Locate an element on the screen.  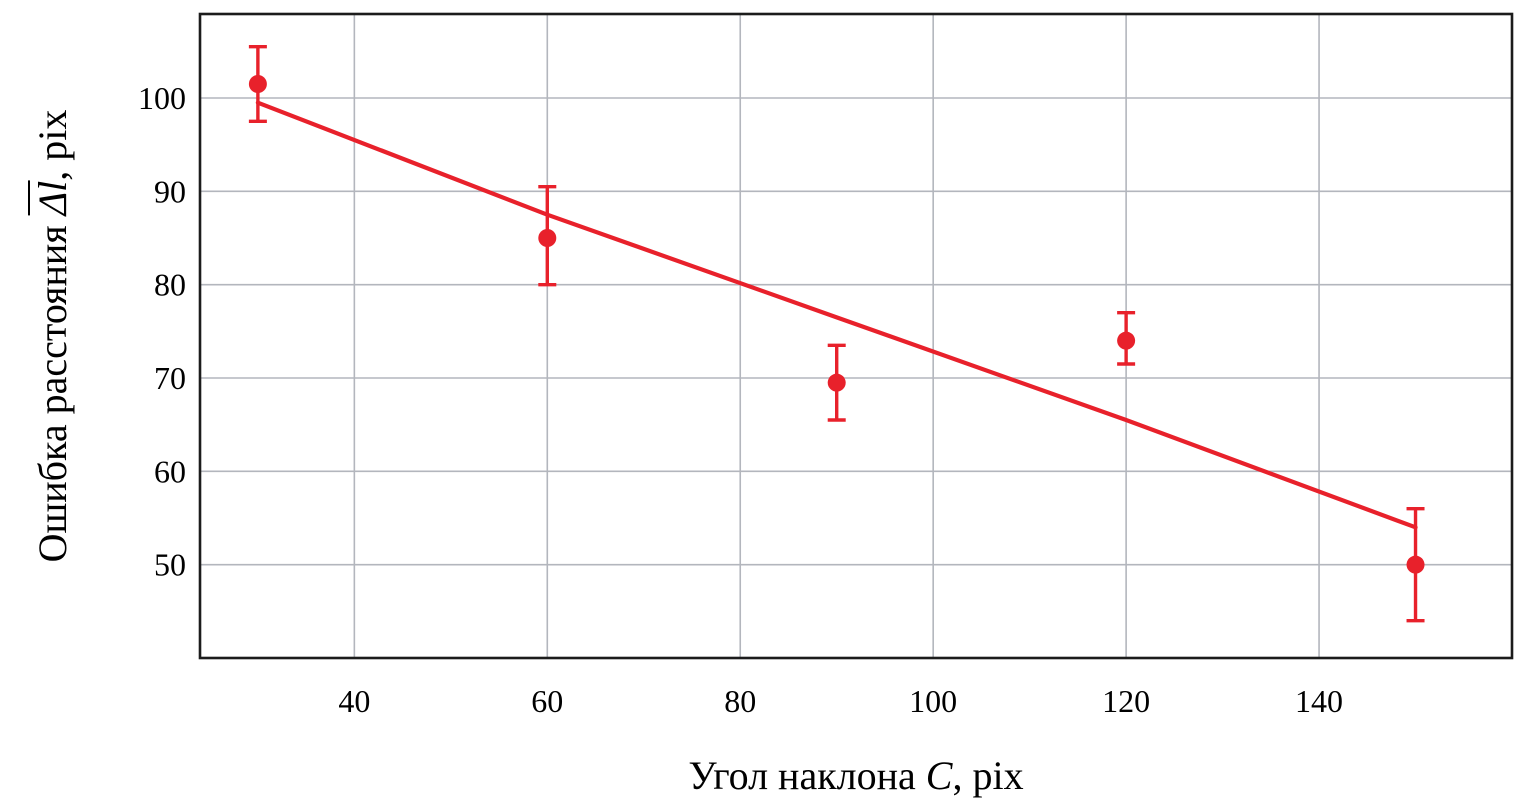
x-axis-variable-c: C is located at coordinates (939, 775).